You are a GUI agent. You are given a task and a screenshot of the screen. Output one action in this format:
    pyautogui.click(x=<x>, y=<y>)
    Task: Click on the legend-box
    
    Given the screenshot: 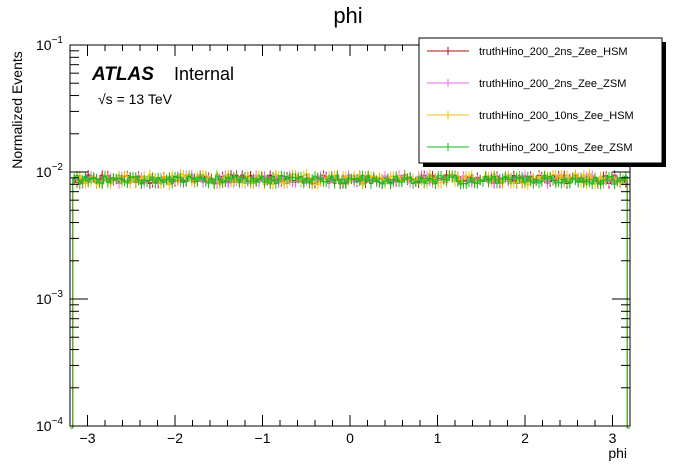 What is the action you would take?
    pyautogui.click(x=540, y=100)
    